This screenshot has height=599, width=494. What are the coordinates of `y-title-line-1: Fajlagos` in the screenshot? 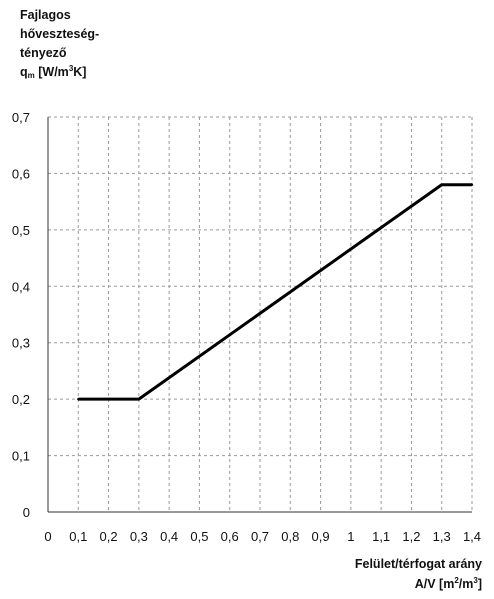 It's located at (45, 15).